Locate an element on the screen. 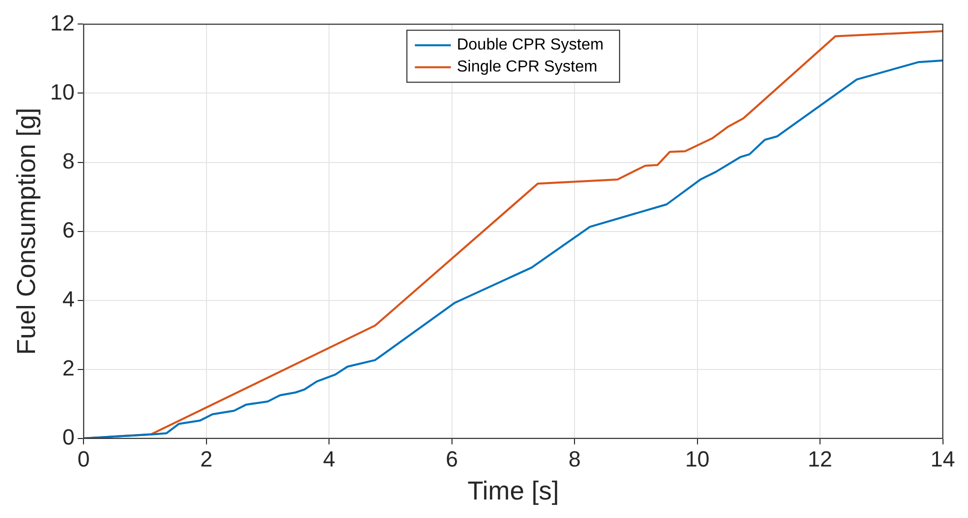 The image size is (968, 518). x-tick-label: 12 is located at coordinates (820, 459).